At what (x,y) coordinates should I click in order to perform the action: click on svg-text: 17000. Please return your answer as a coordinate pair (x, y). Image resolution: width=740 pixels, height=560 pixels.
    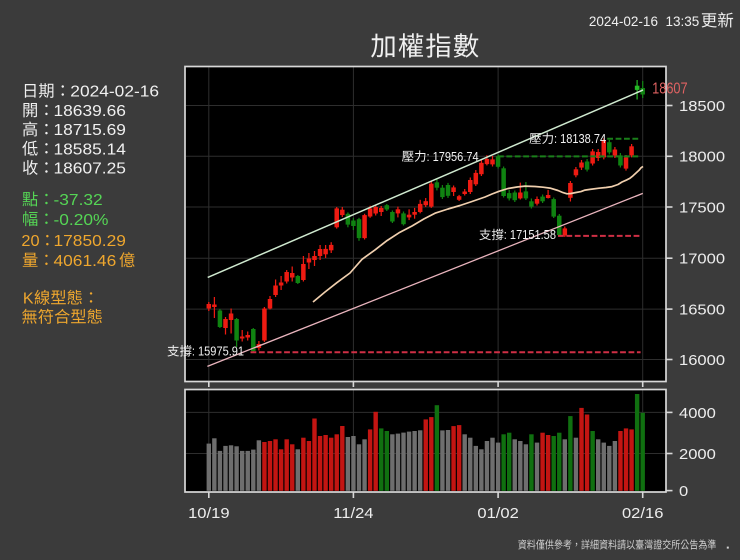
    Looking at the image, I should click on (702, 259).